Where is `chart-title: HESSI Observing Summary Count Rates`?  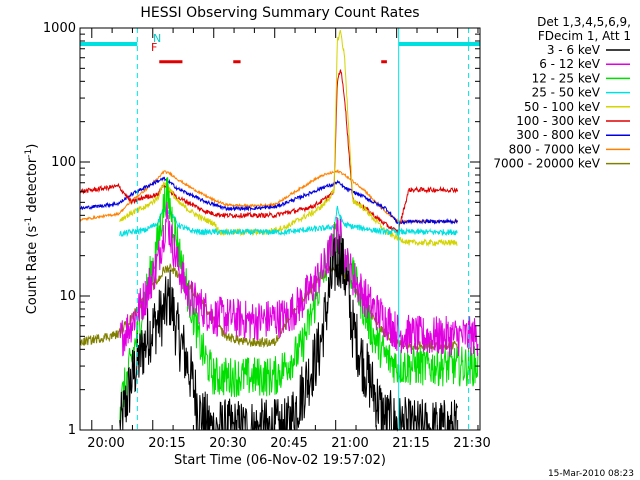
chart-title: HESSI Observing Summary Count Rates is located at coordinates (279, 13).